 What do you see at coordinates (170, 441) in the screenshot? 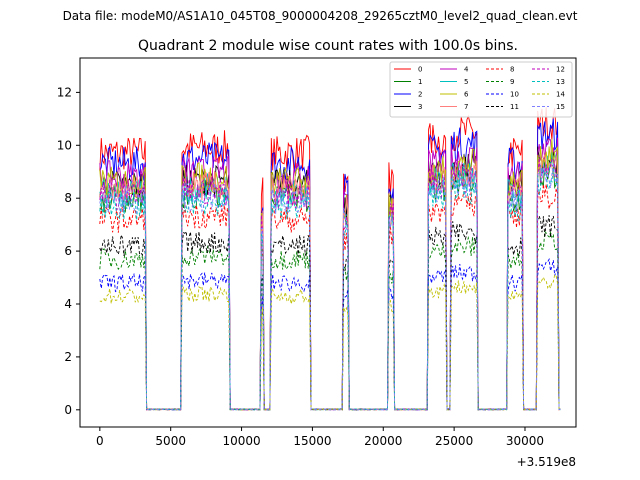
I see `x-tick-label: 5000` at bounding box center [170, 441].